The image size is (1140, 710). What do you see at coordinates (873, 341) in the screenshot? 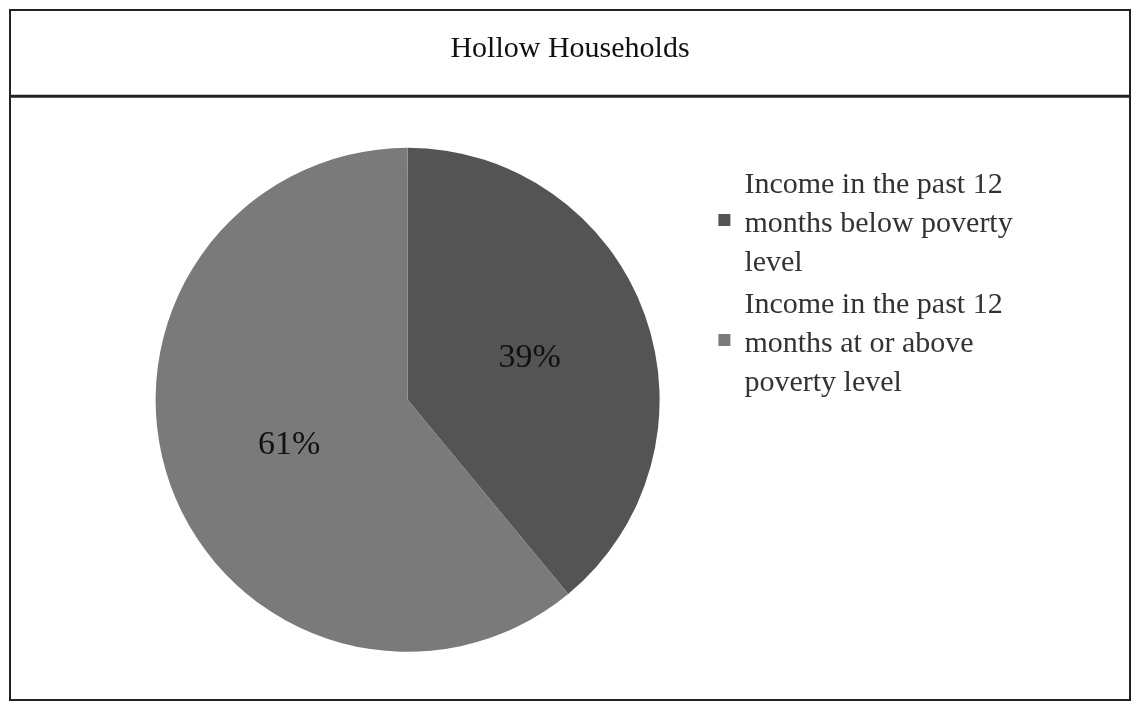
I see `legend-label: Income in the past 12 months at or above poverty level` at bounding box center [873, 341].